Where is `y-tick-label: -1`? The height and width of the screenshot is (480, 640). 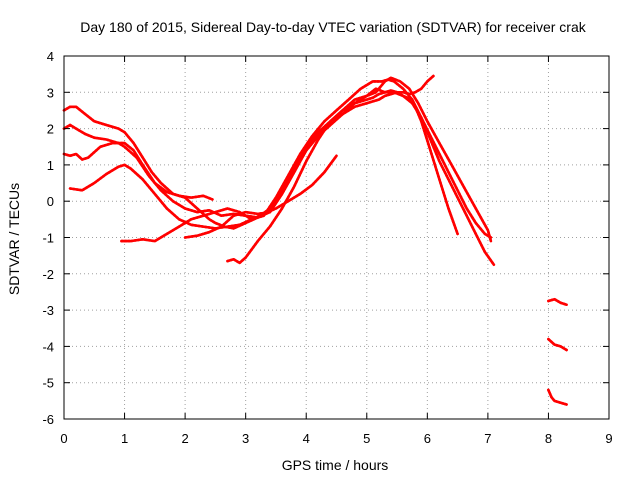 y-tick-label: -1 is located at coordinates (48, 238).